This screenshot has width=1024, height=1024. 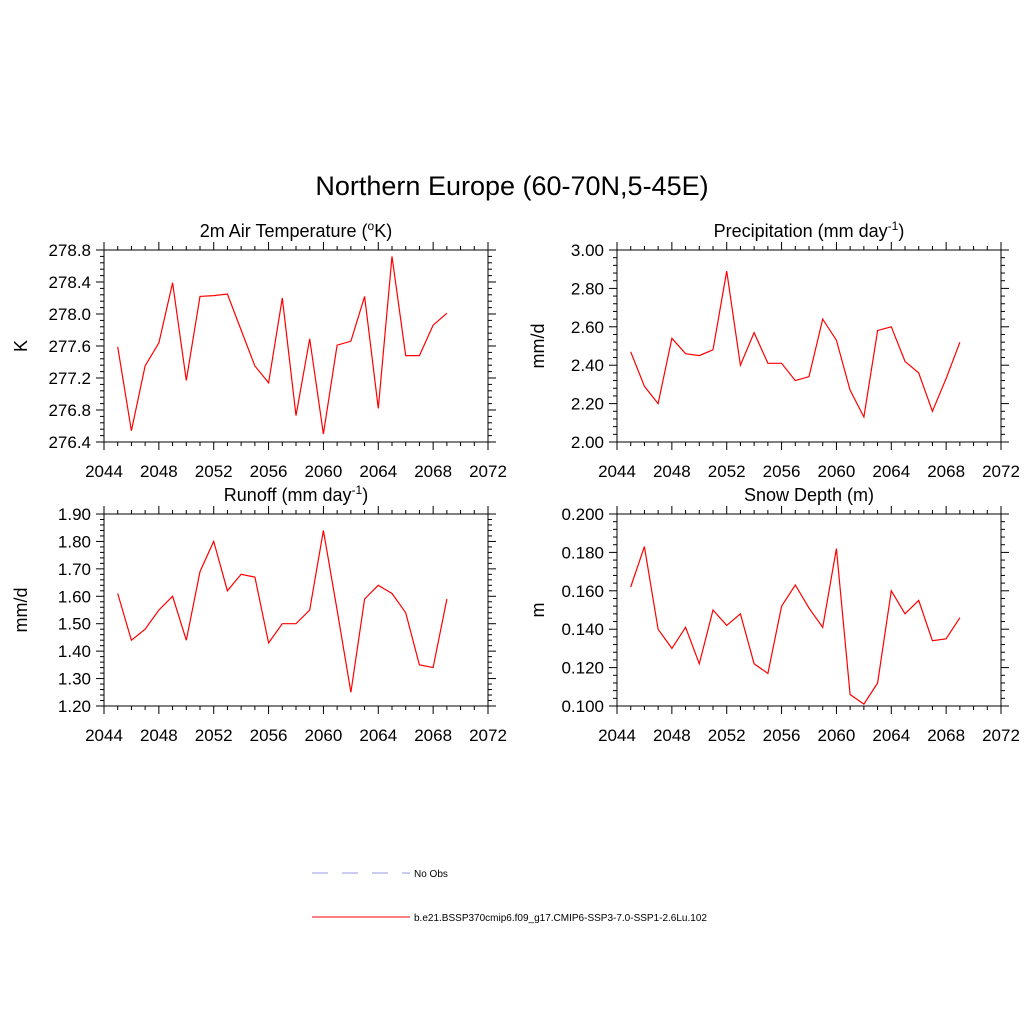 What do you see at coordinates (587, 250) in the screenshot?
I see `y-tick-label: 3.00` at bounding box center [587, 250].